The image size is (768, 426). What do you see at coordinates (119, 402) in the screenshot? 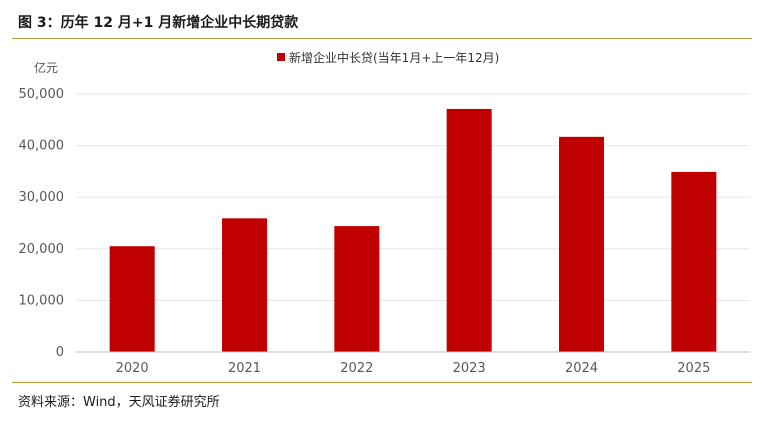
I see `source-note: 资料来源：Wind，天风证券研究所` at bounding box center [119, 402].